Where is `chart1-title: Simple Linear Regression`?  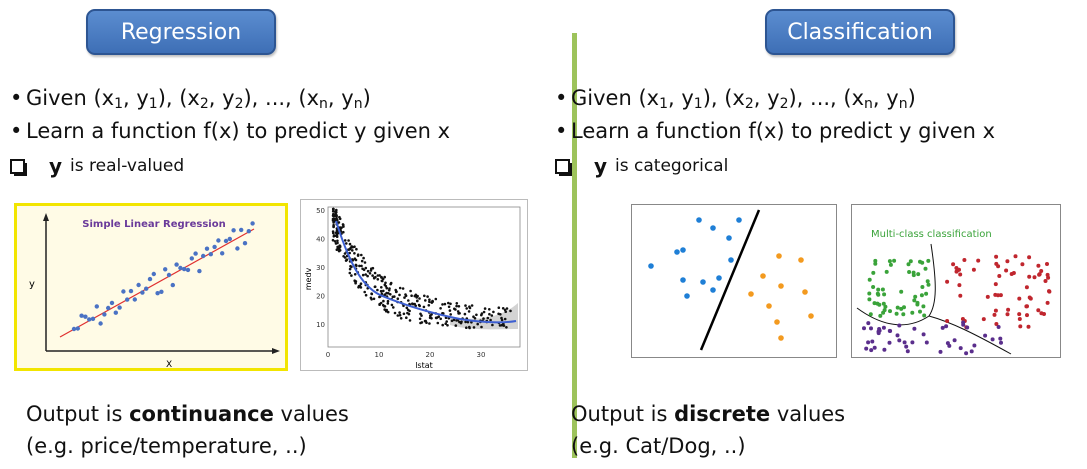 chart1-title: Simple Linear Regression is located at coordinates (153, 224).